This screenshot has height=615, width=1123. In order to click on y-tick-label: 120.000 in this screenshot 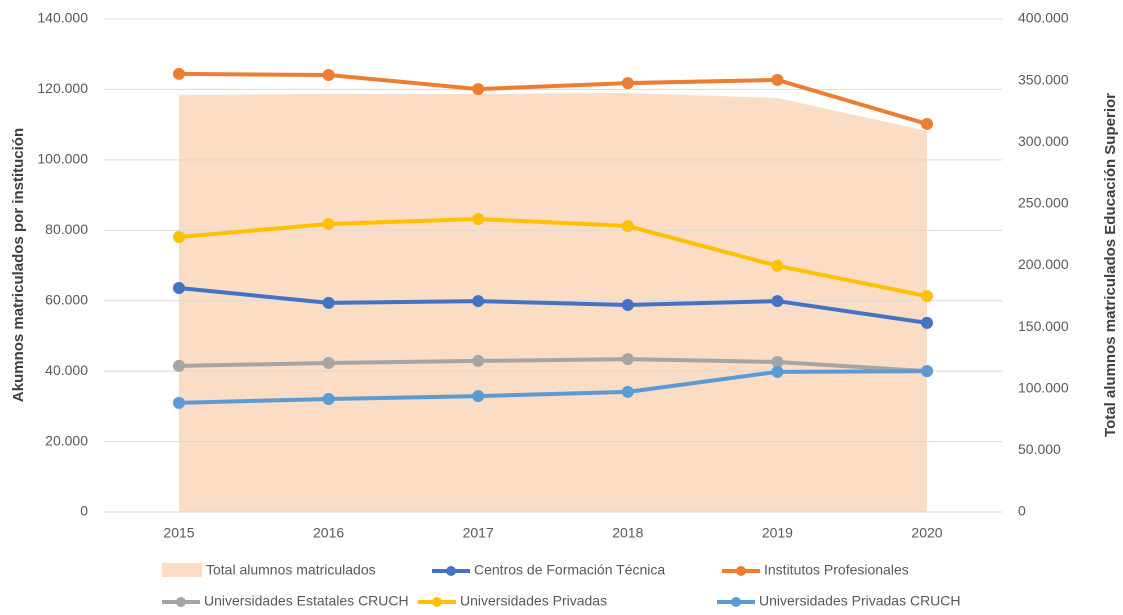, I will do `click(62, 88)`.